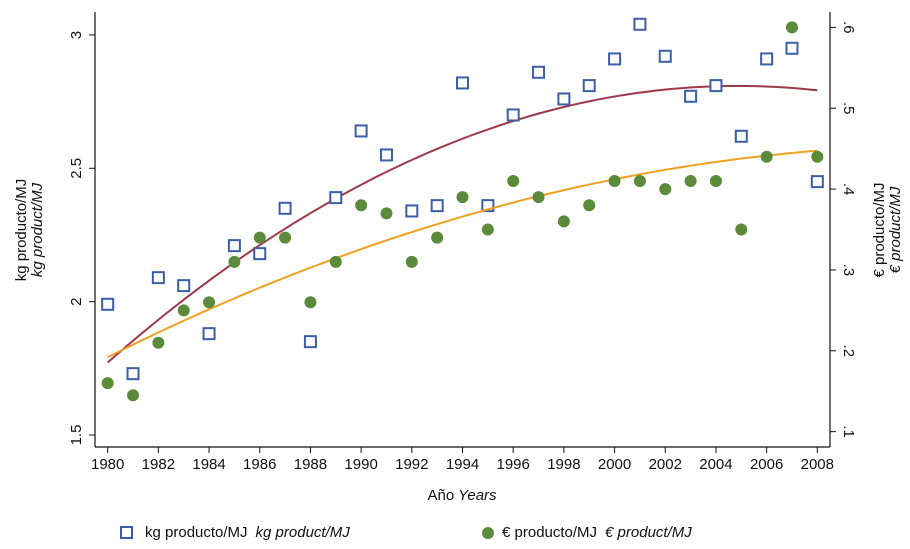  I want to click on x-tick-label: 2004, so click(715, 464).